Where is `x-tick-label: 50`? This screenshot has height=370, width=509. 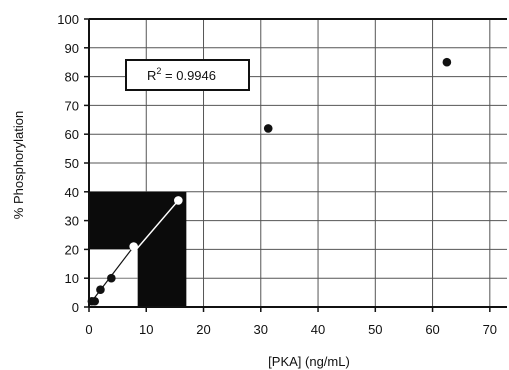 x-tick-label: 50 is located at coordinates (375, 329).